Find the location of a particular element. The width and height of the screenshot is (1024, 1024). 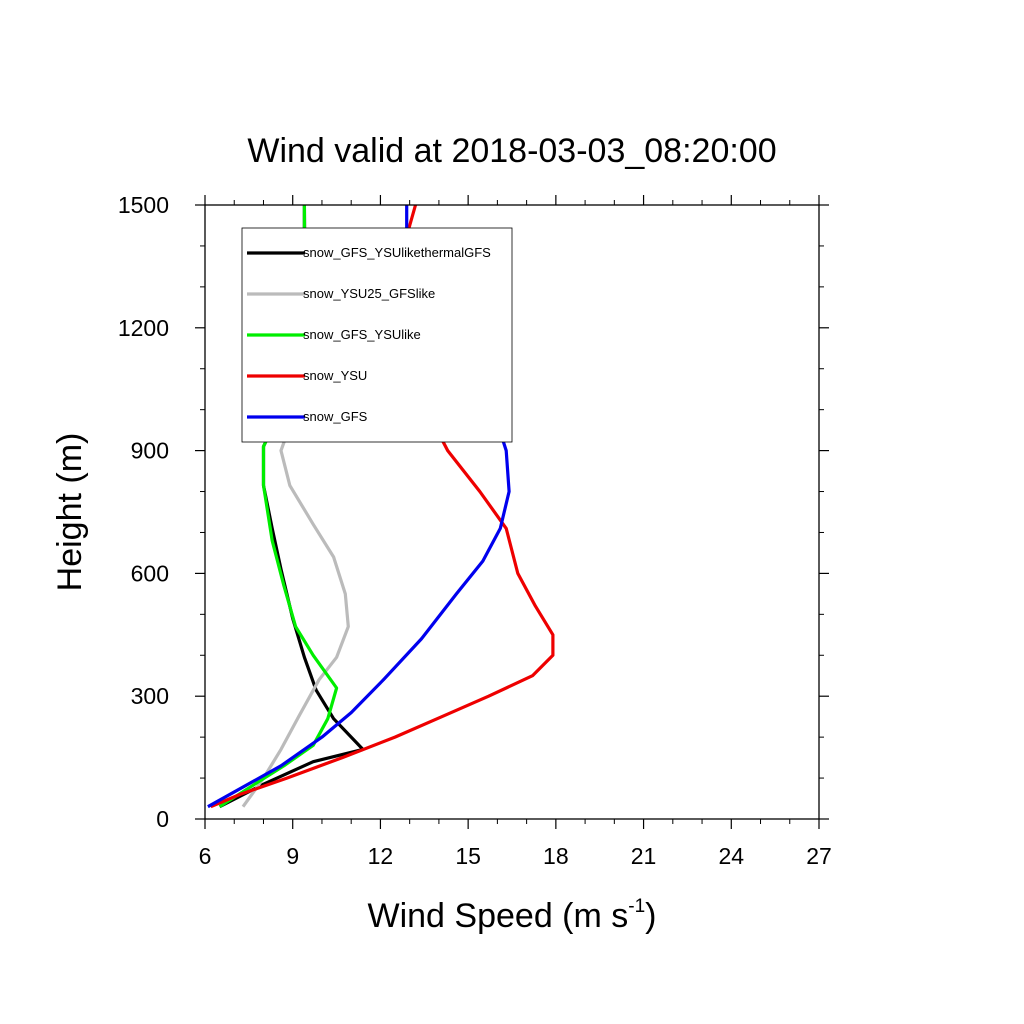

y-axis-label: Height (m) is located at coordinates (70, 512).